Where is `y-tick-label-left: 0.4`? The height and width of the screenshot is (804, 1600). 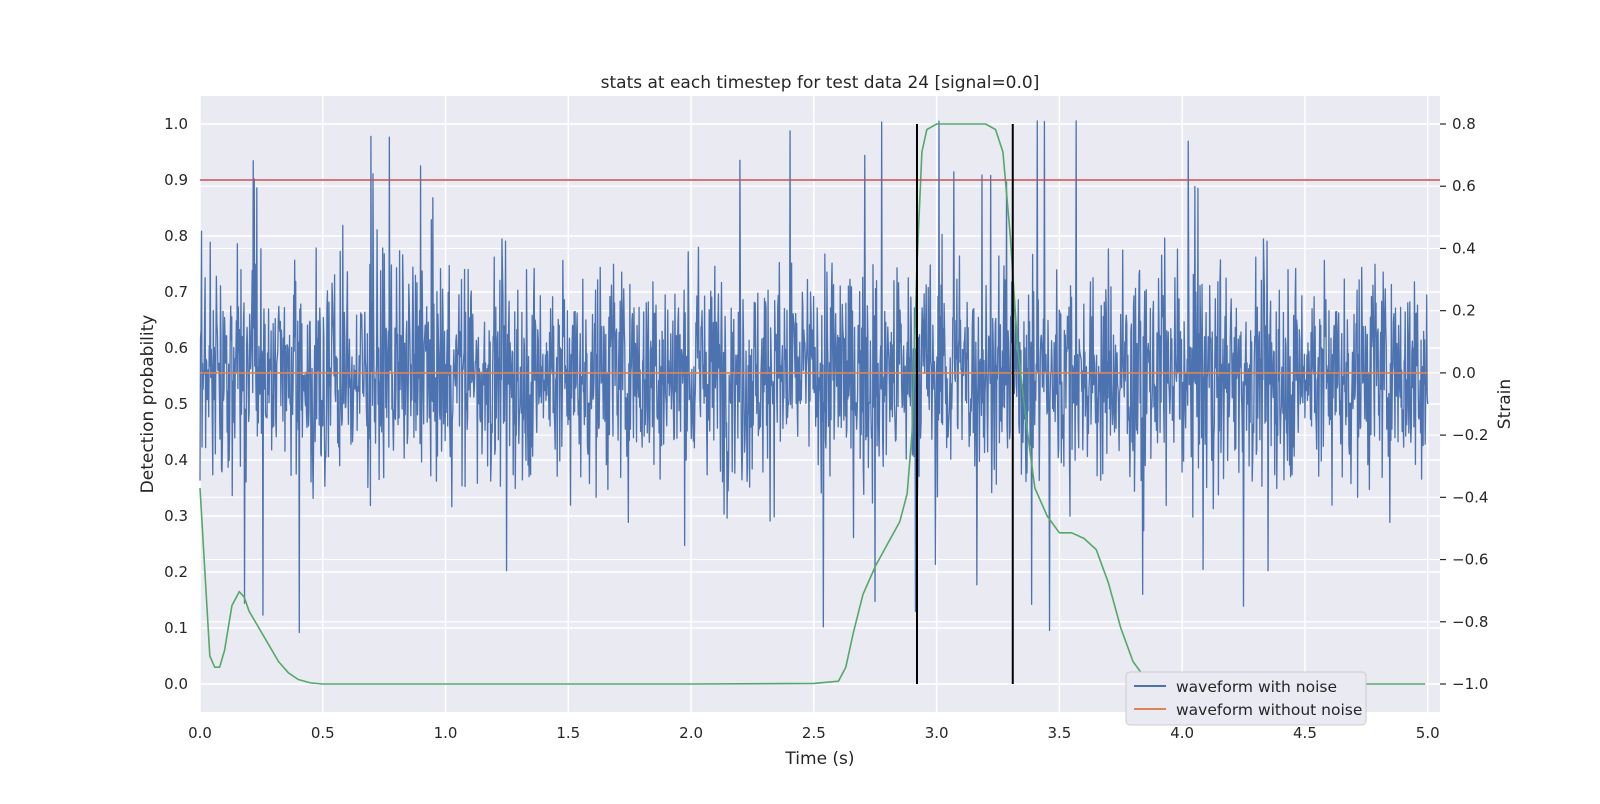
y-tick-label-left: 0.4 is located at coordinates (176, 460).